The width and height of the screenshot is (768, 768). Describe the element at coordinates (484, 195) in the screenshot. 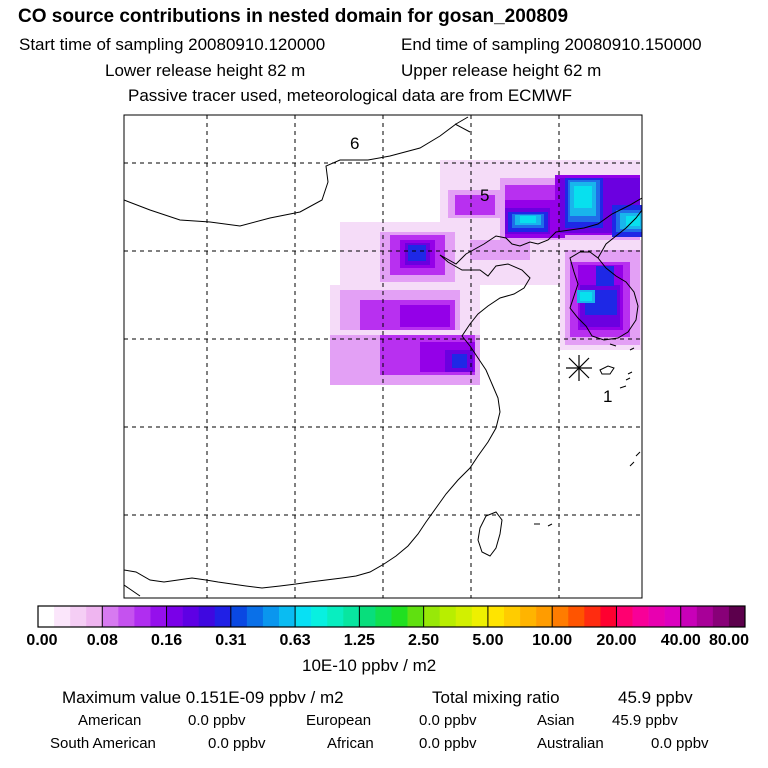

I see `map-label-5: 5` at that location.